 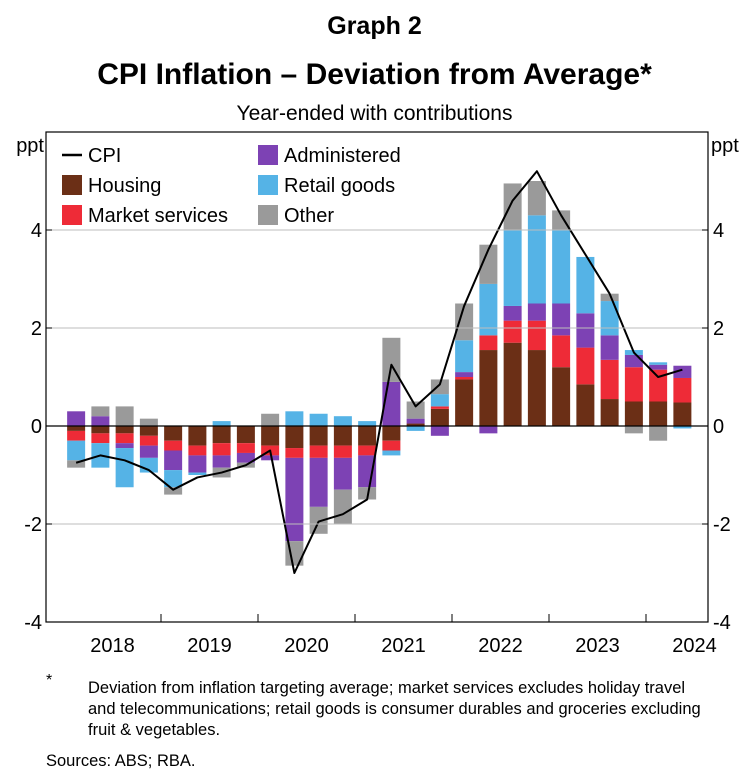 I want to click on legend-label-other: Other, so click(x=309, y=216).